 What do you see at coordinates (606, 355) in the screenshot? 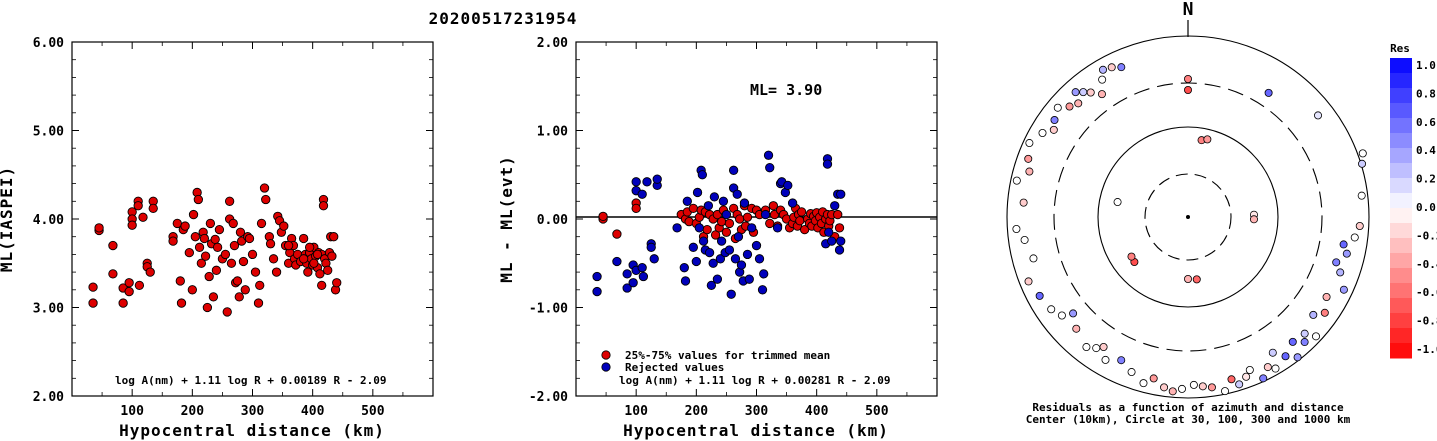
I see `legend-marker-red` at bounding box center [606, 355].